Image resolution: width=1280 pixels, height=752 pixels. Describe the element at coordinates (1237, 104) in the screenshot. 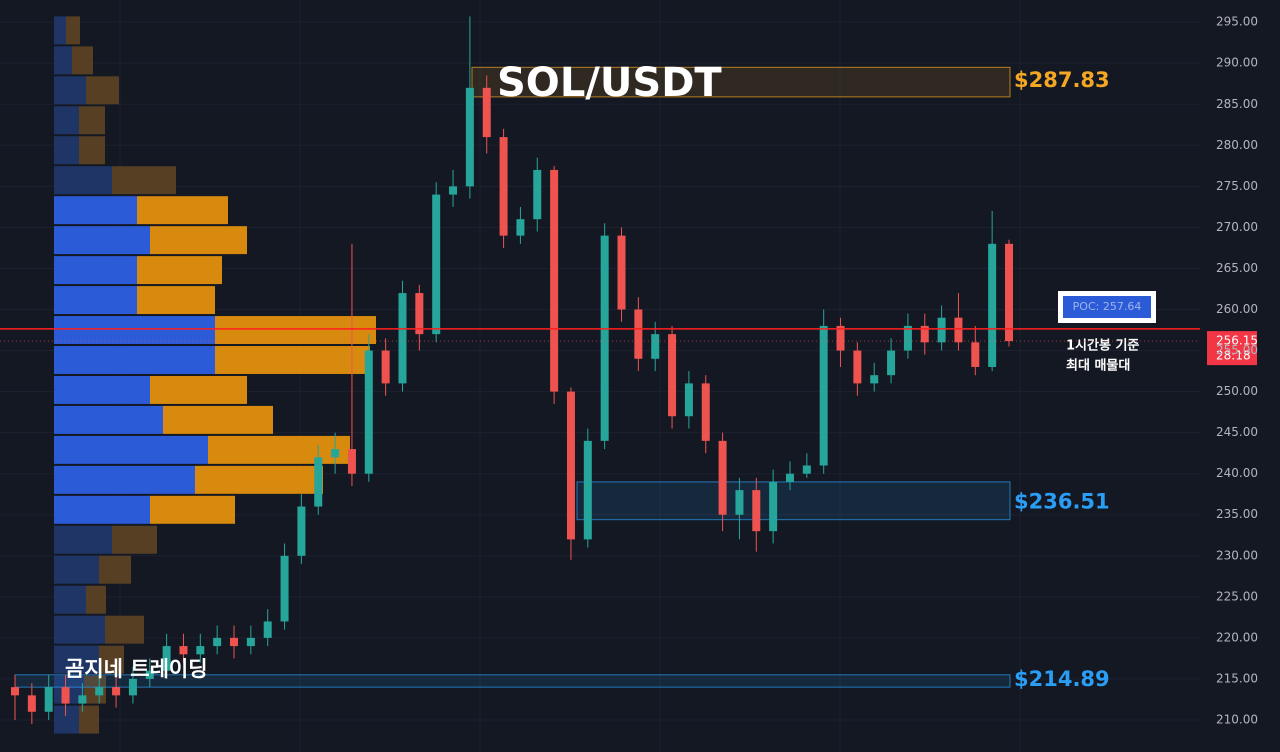

I see `y-tick-label: 285.00` at that location.